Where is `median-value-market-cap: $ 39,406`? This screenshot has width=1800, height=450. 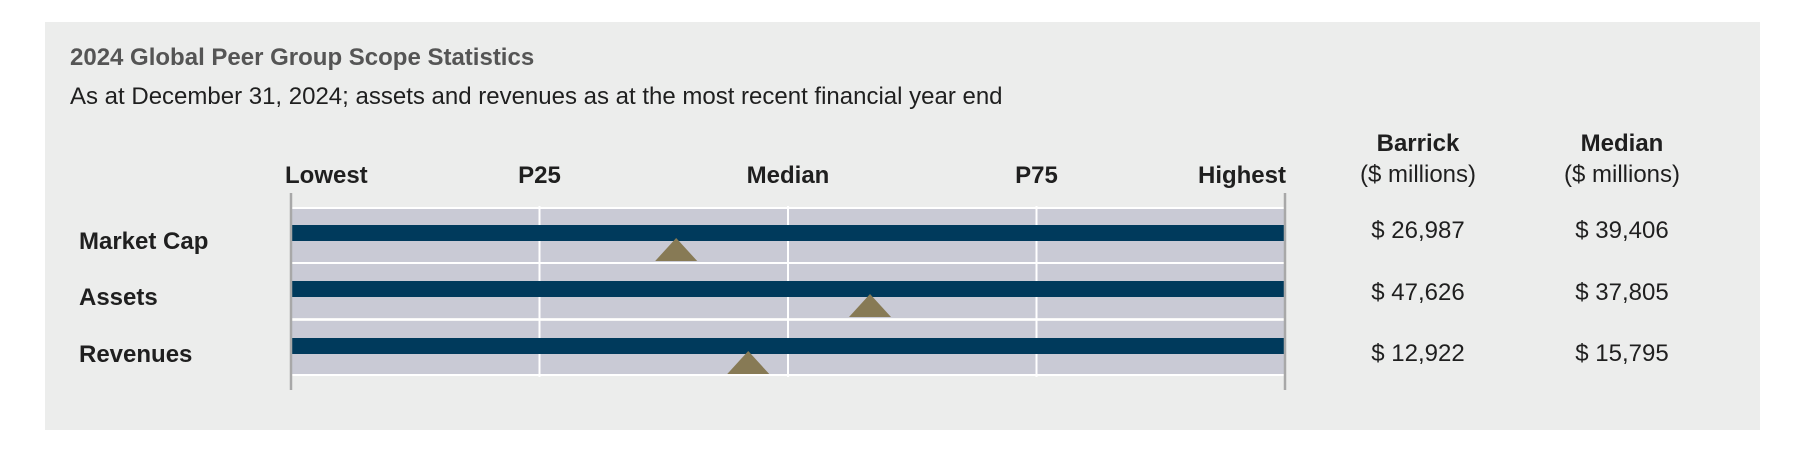
median-value-market-cap: $ 39,406 is located at coordinates (1622, 230).